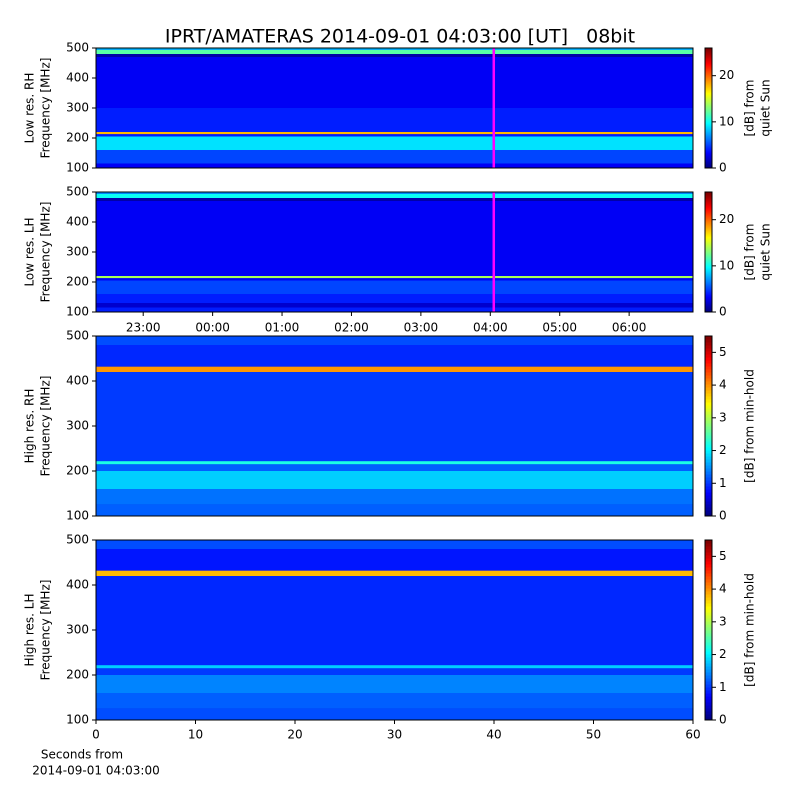 This screenshot has height=804, width=800. What do you see at coordinates (490, 328) in the screenshot?
I see `x-tick-label: 04:00` at bounding box center [490, 328].